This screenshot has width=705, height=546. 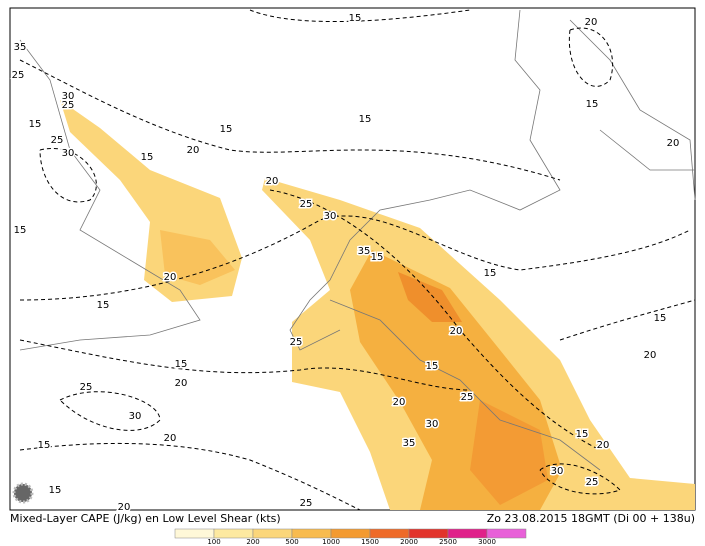 What do you see at coordinates (252, 542) in the screenshot?
I see `colorbar-tick-label: 200` at bounding box center [252, 542].